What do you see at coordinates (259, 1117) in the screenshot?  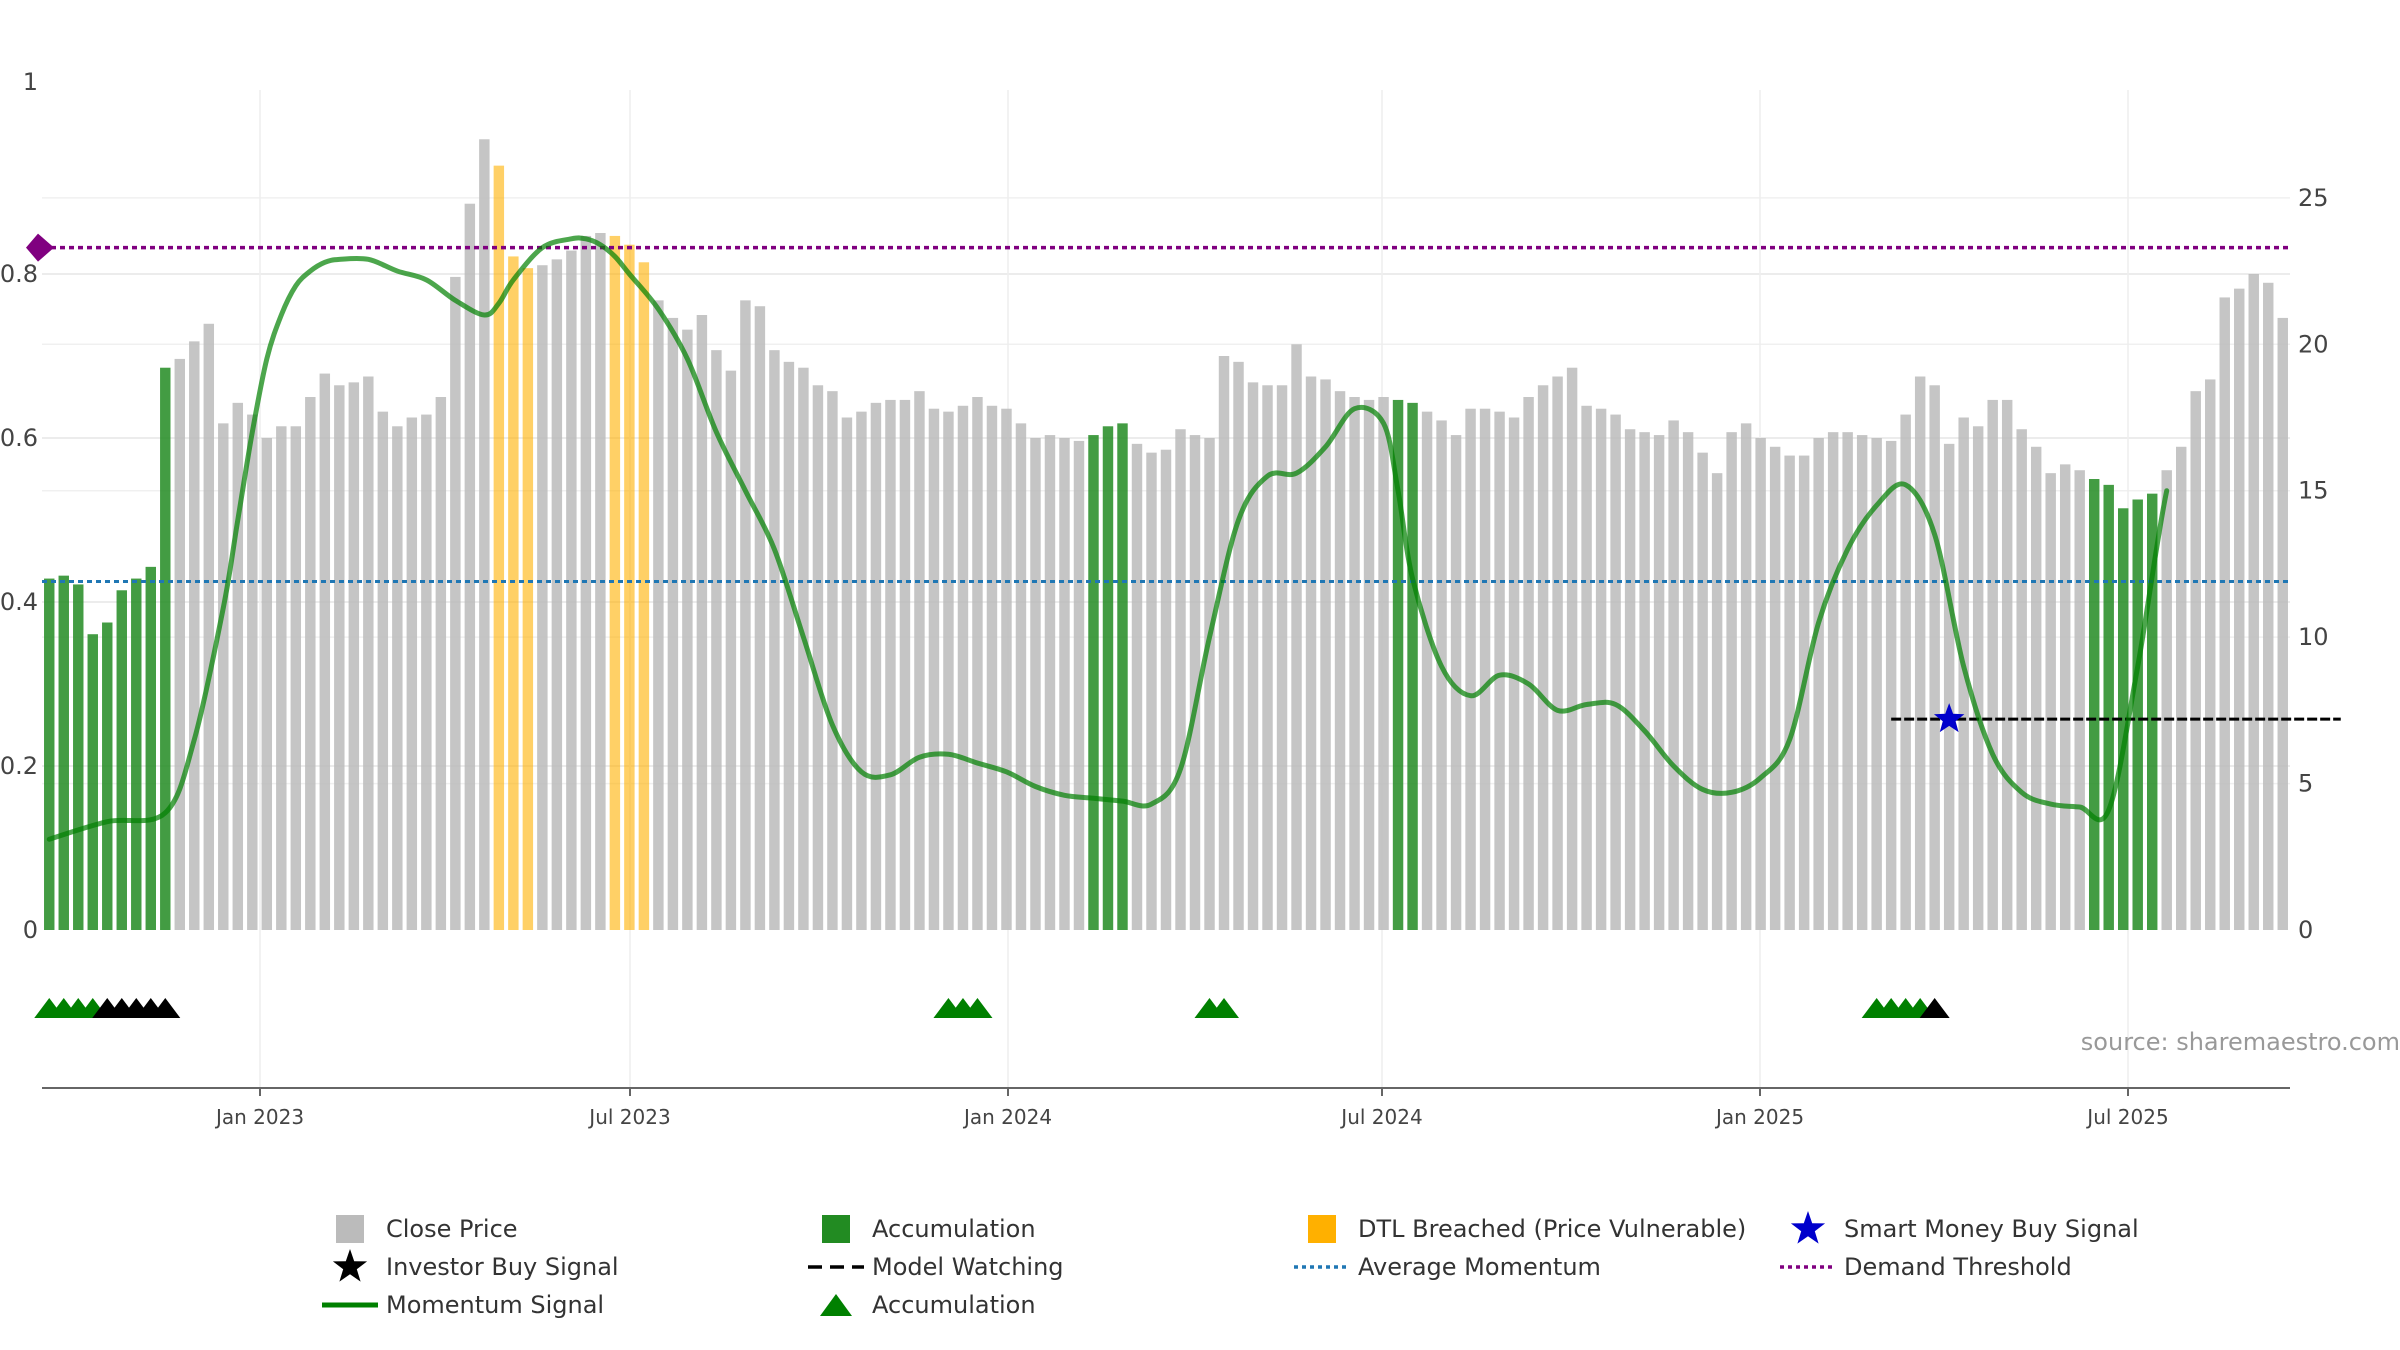 I see `x-tick-label: Jan 2023` at bounding box center [259, 1117].